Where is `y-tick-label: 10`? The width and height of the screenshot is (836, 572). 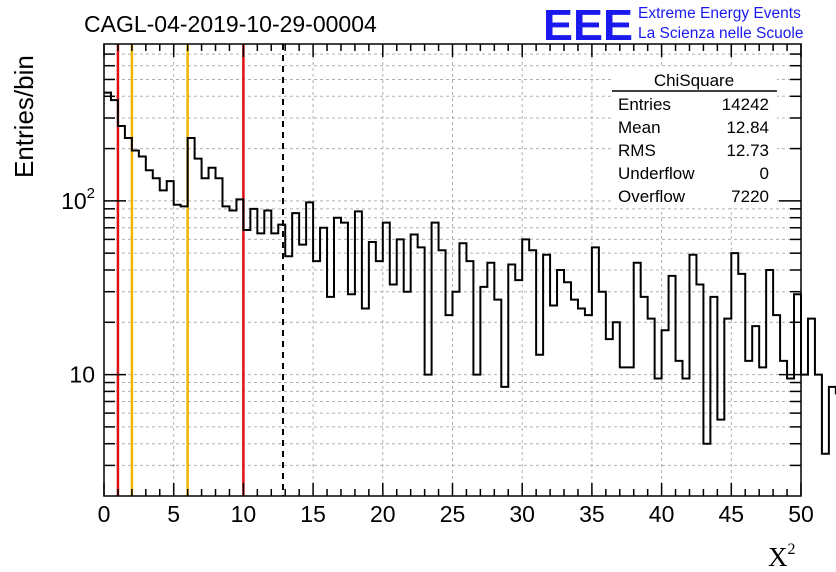 y-tick-label: 10 is located at coordinates (82, 375).